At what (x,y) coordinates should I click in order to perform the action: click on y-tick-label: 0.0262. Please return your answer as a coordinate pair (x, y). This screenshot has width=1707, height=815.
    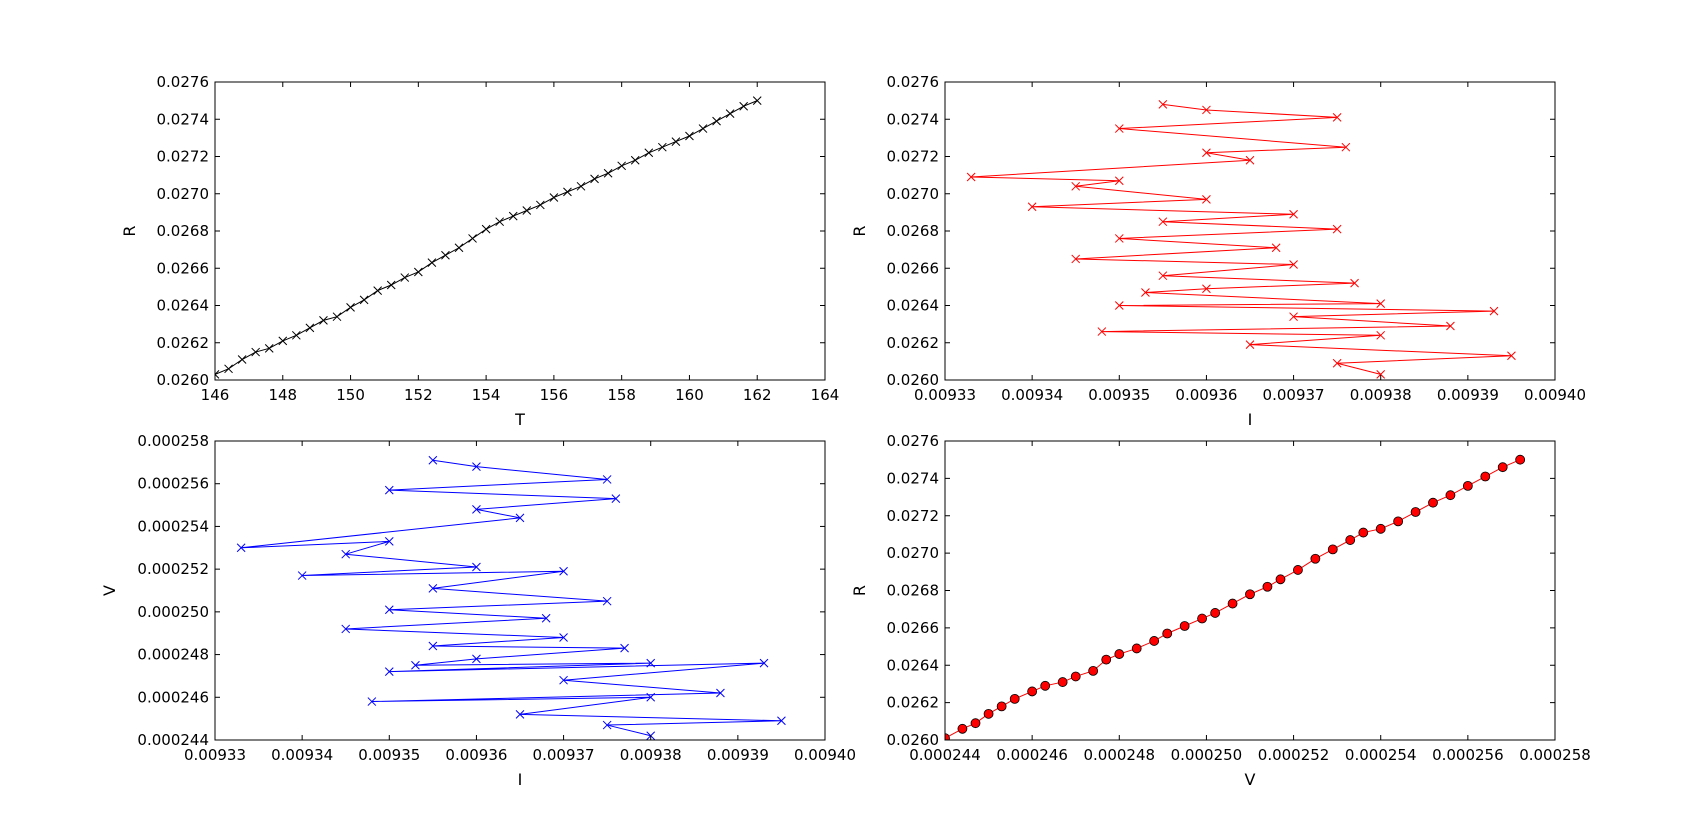
    Looking at the image, I should click on (913, 343).